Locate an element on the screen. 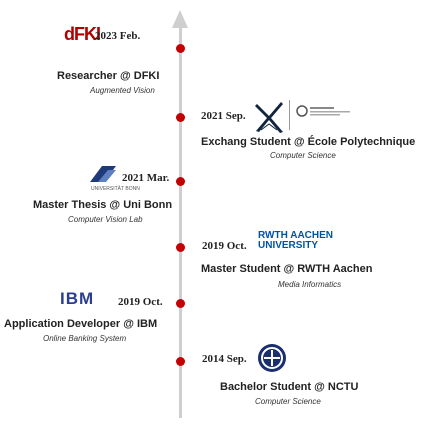  bonn-logo is located at coordinates (103, 174).